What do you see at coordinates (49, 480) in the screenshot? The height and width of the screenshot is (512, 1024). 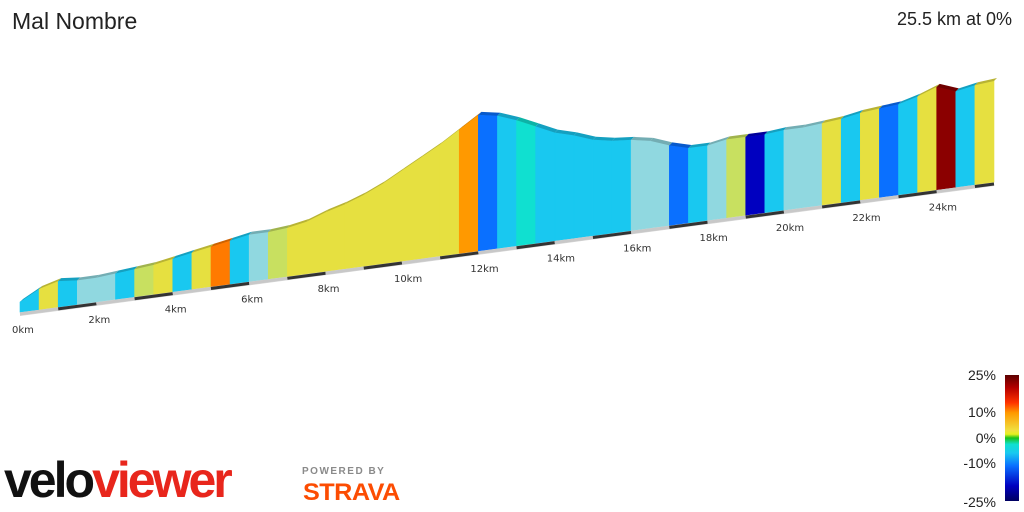 I see `logo-velo-text: velo` at bounding box center [49, 480].